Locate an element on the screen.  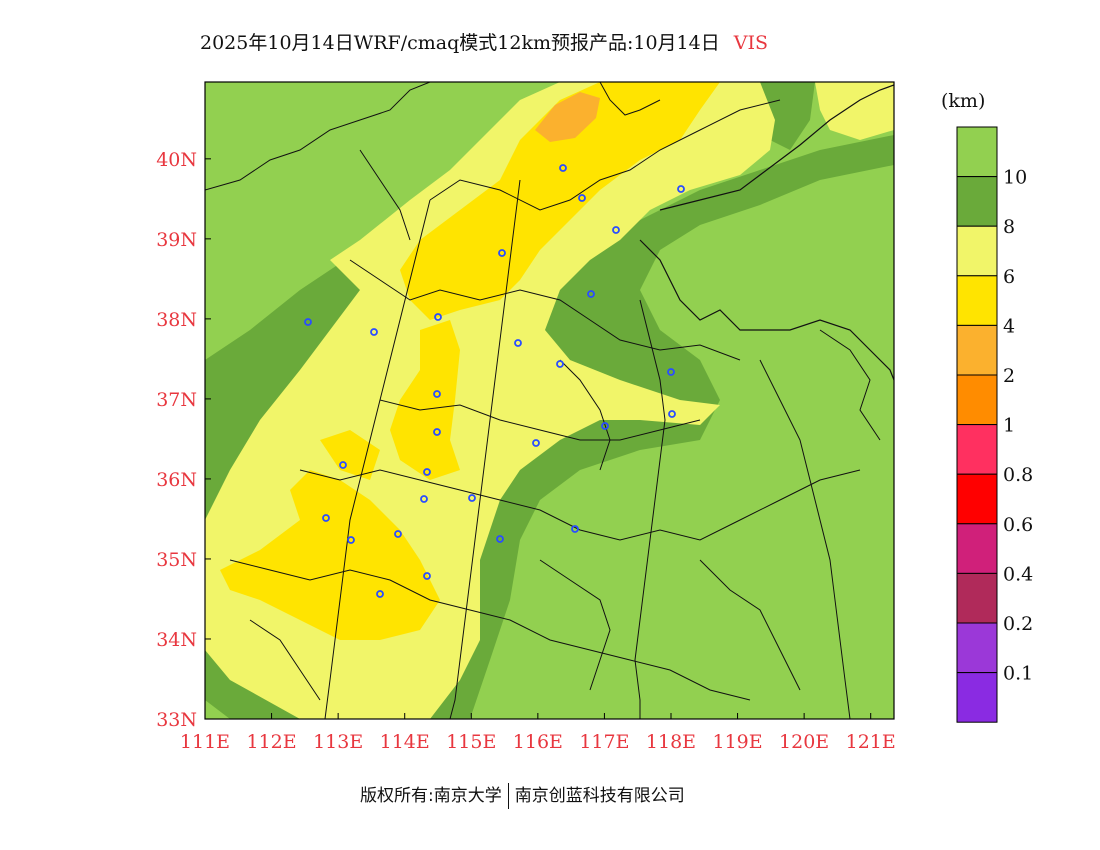
field-band-4-6-north is located at coordinates (560, 201).